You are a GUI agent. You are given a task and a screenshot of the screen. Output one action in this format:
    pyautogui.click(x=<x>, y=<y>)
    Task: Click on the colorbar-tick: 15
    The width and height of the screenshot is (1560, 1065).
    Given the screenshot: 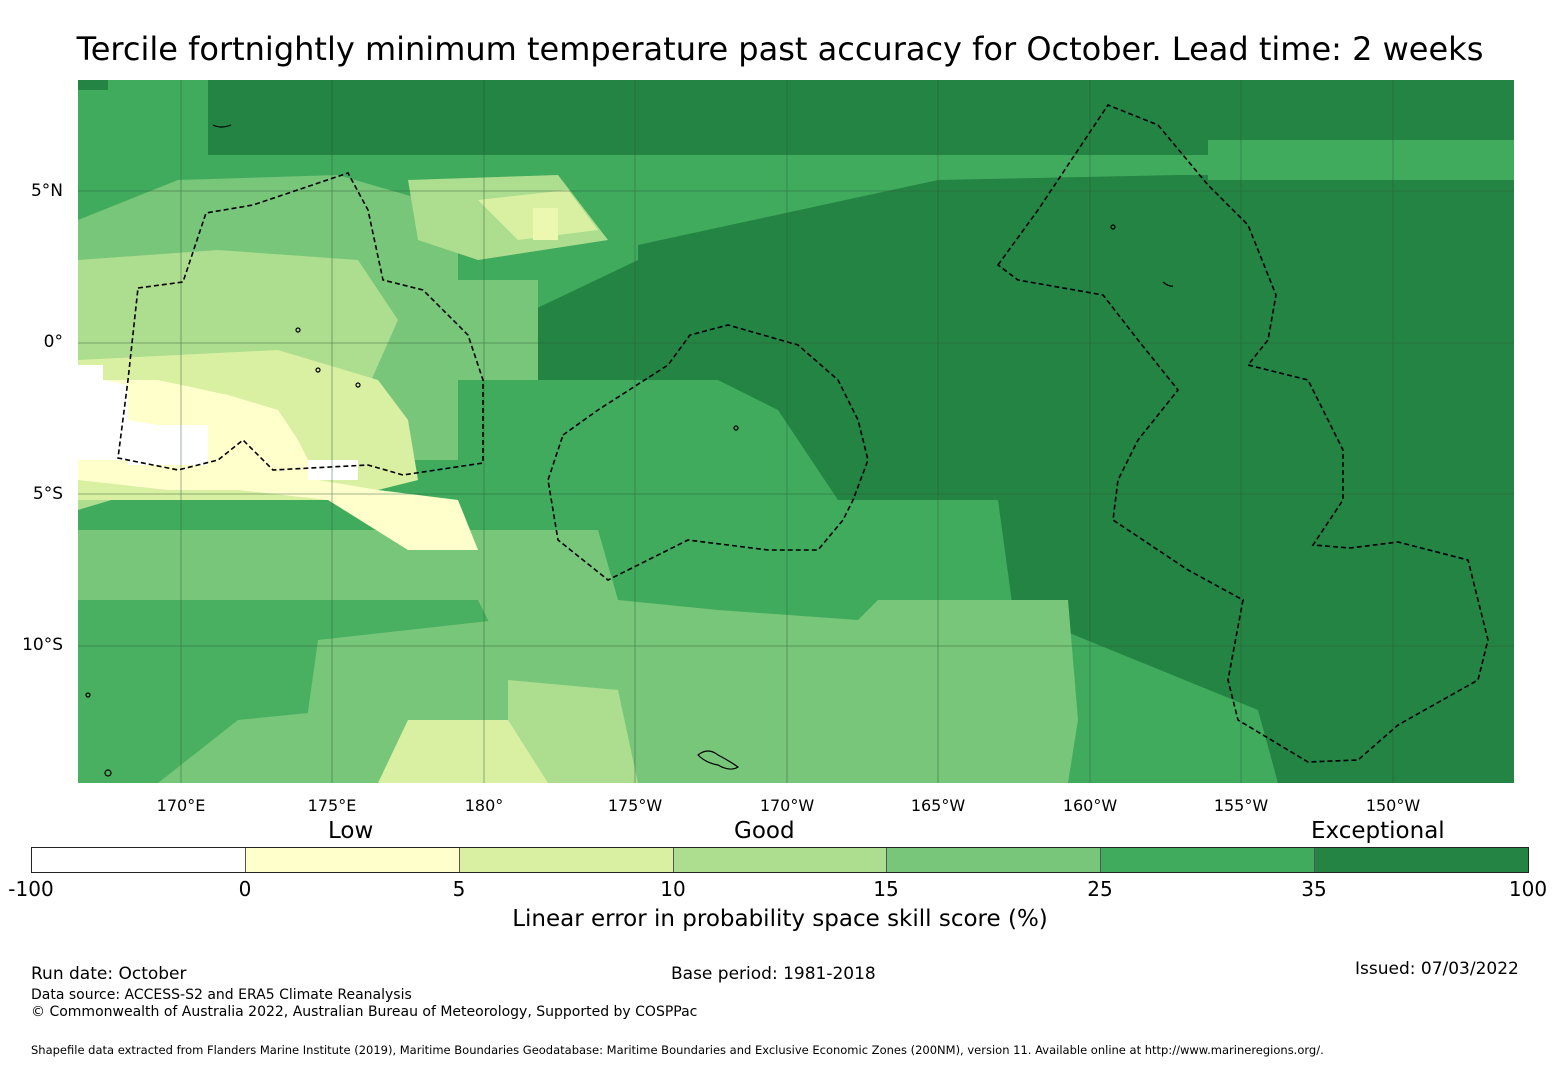 What is the action you would take?
    pyautogui.click(x=886, y=889)
    